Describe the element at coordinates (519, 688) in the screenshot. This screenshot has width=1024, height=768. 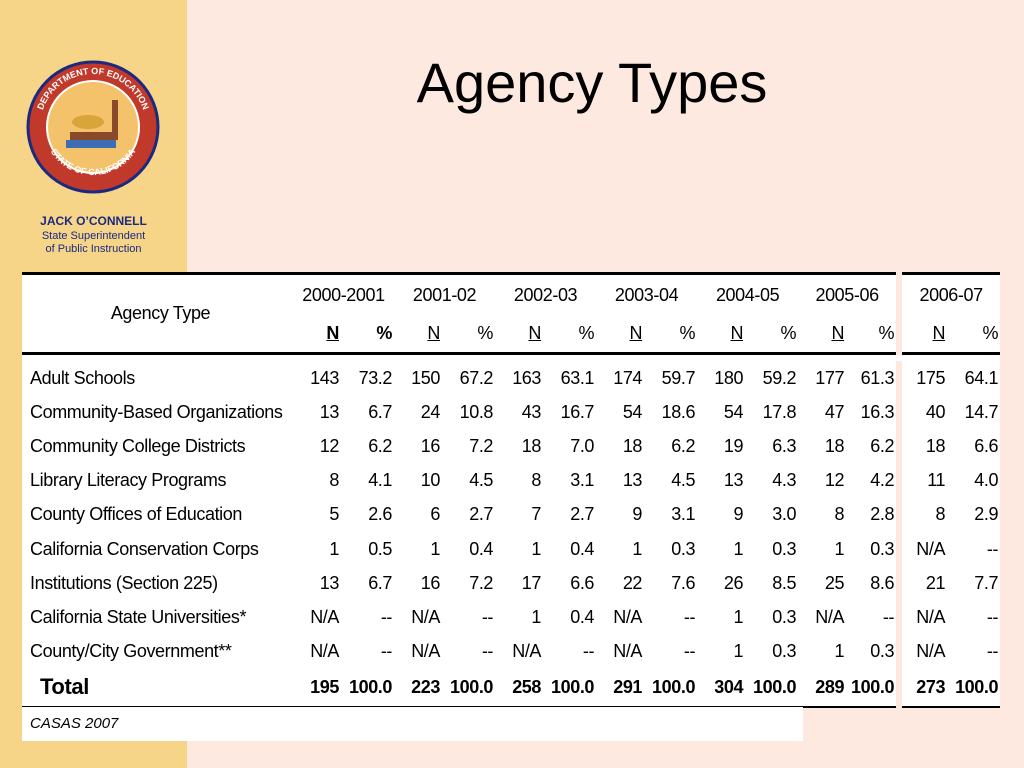
I see `data-cell: 258` at that location.